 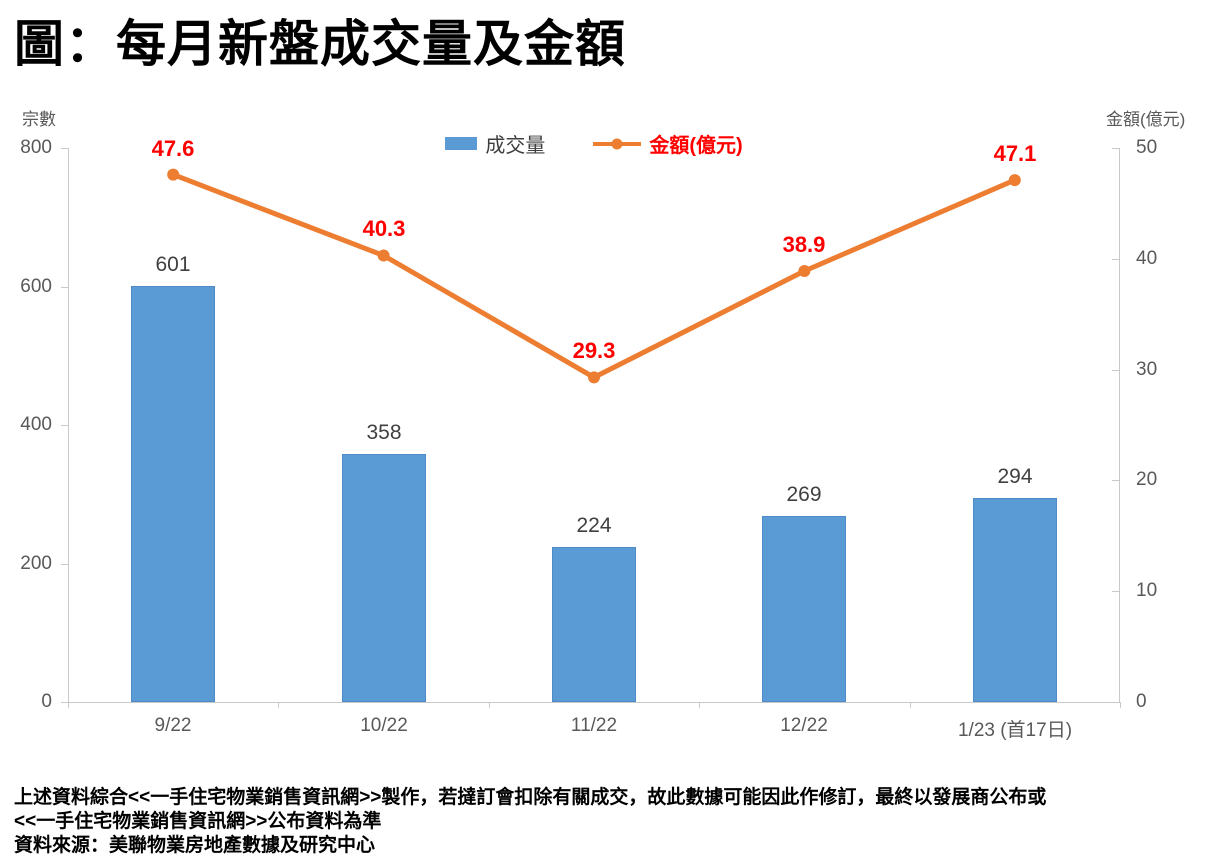 I want to click on left-axis-tick-label: 200, so click(x=36, y=563).